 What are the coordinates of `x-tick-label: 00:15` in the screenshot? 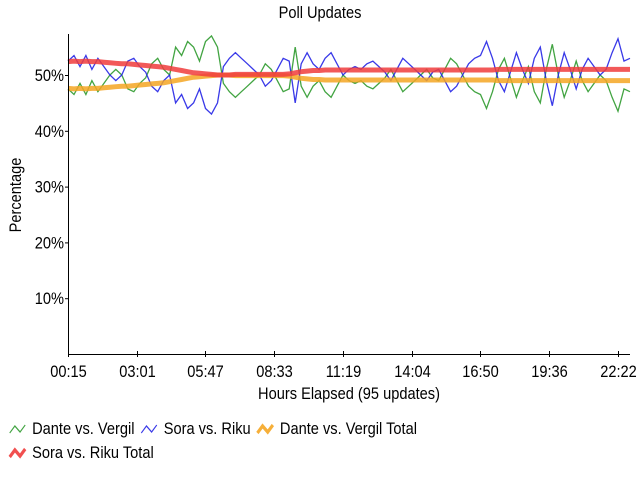 It's located at (68, 372).